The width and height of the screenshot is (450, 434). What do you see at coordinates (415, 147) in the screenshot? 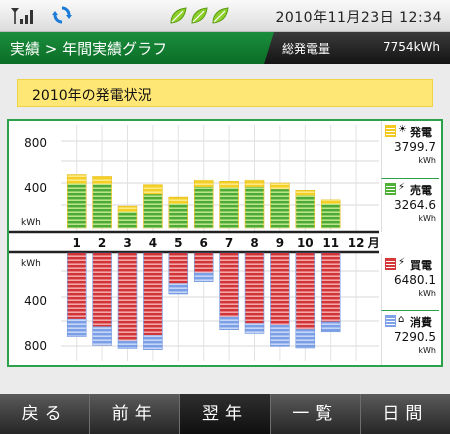
I see `legend-value: 3799.7` at bounding box center [415, 147].